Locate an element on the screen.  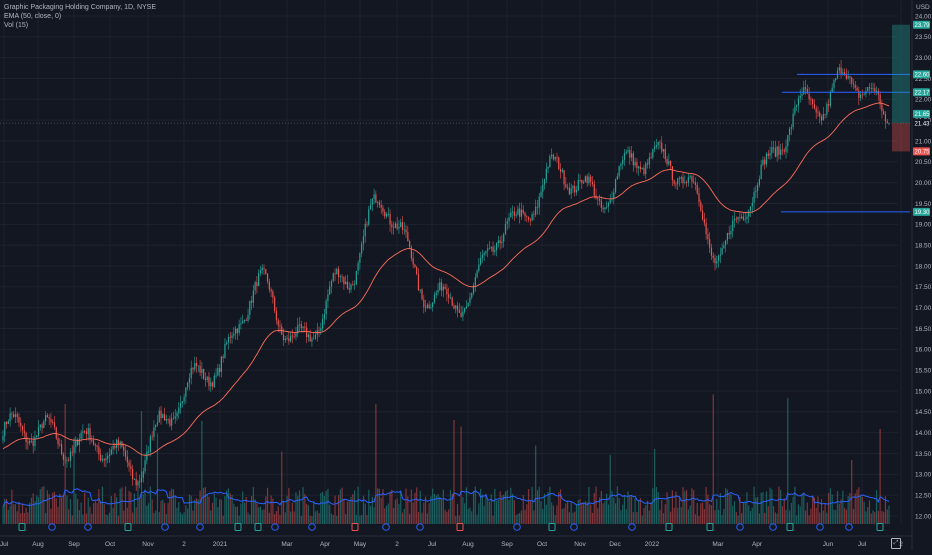
time-tick-label: 2021 is located at coordinates (220, 544).